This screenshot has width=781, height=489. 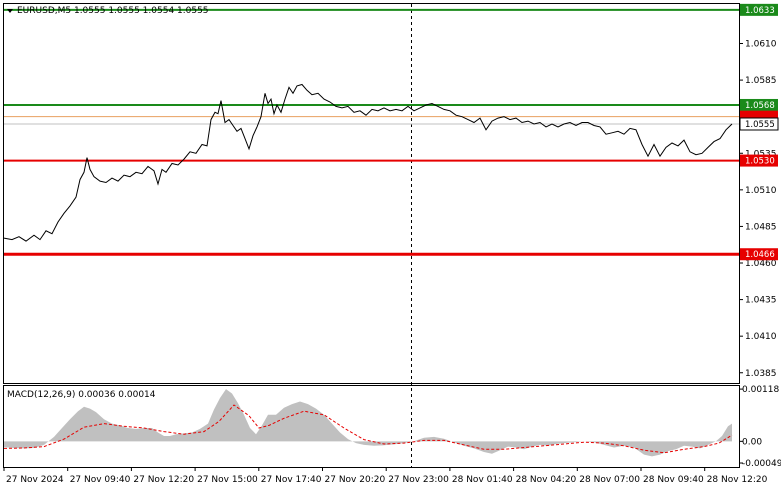 I want to click on macd-tick-label: 0.00118, so click(x=760, y=390).